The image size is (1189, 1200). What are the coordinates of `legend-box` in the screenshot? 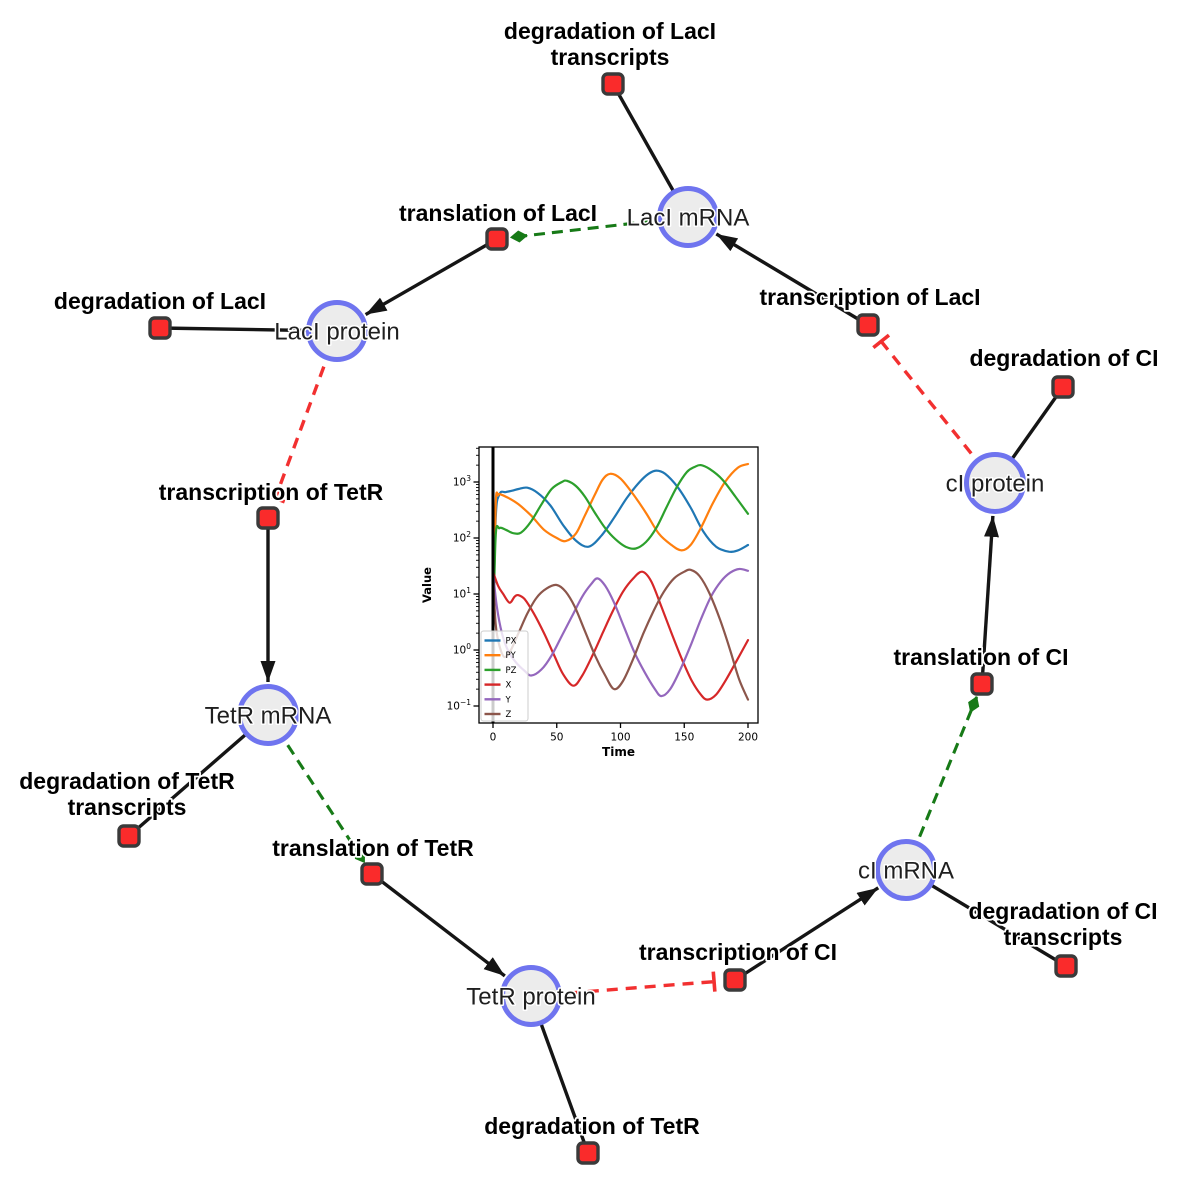 It's located at (504, 676).